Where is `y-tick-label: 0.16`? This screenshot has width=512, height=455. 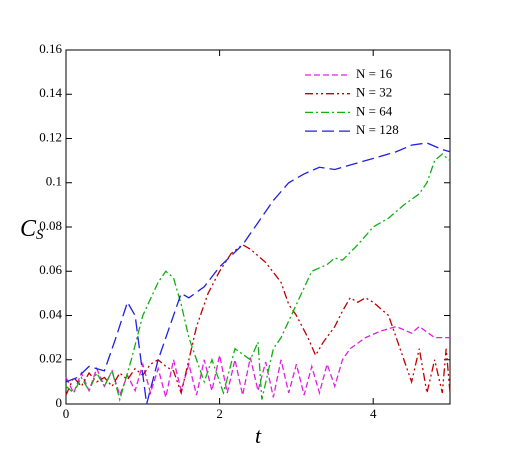
y-tick-label: 0.16 is located at coordinates (50, 48).